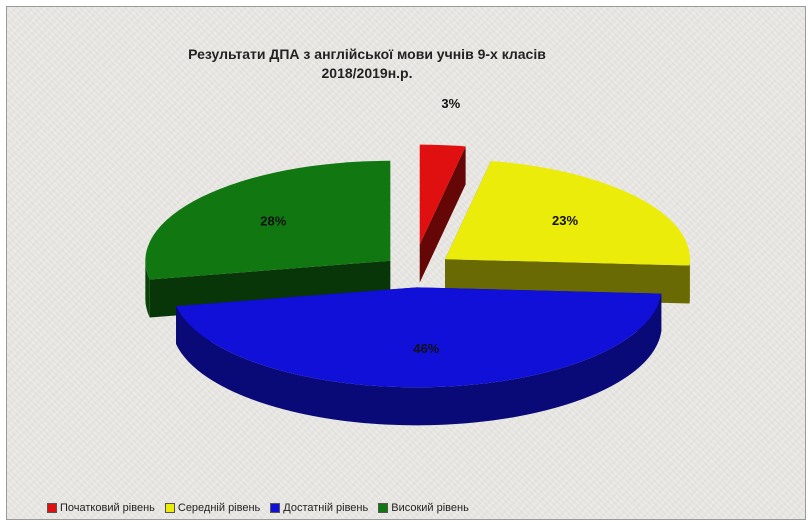 The width and height of the screenshot is (812, 522). I want to click on data-label: 28%, so click(273, 220).